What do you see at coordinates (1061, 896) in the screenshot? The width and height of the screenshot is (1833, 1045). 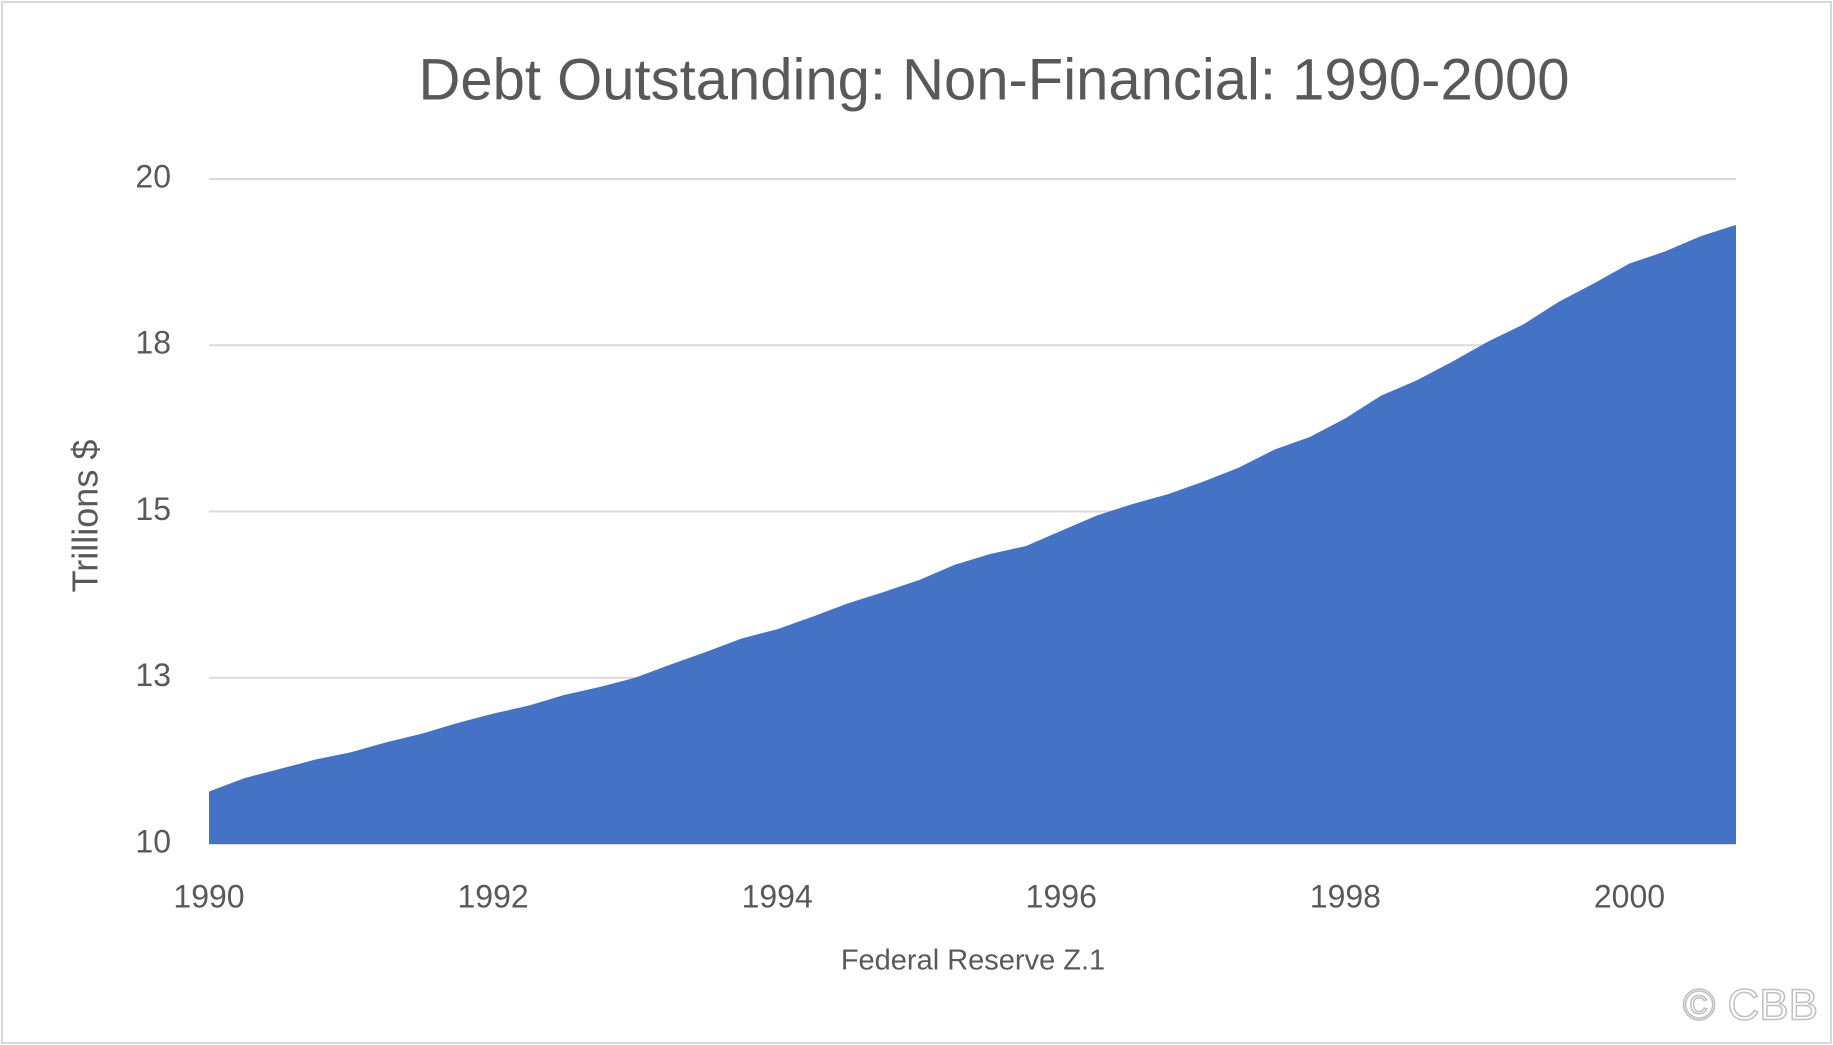 I see `x-tick-label: 1996` at bounding box center [1061, 896].